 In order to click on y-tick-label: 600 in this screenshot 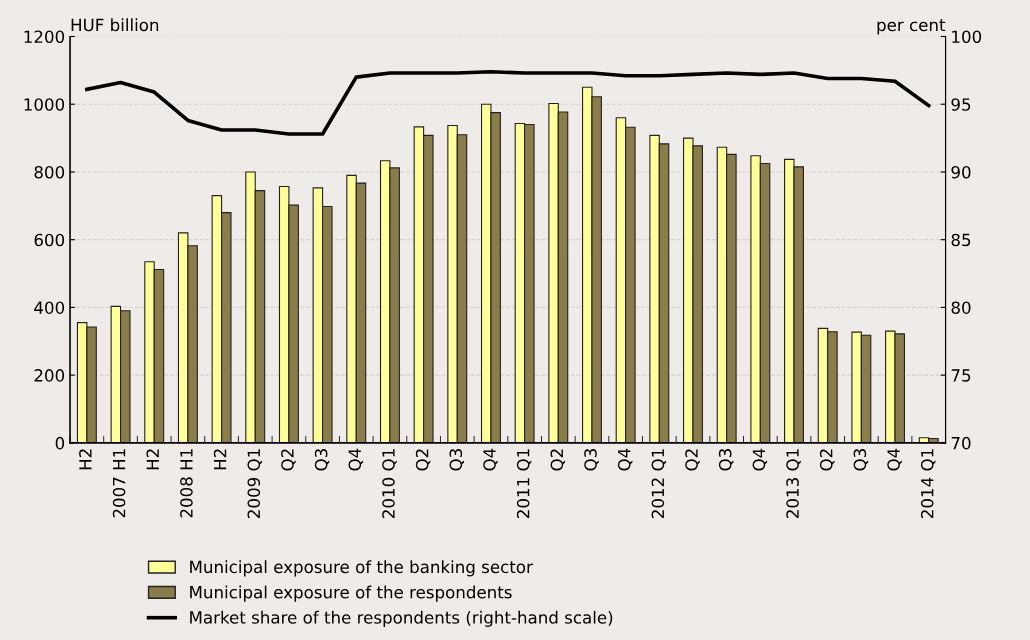, I will do `click(49, 240)`.